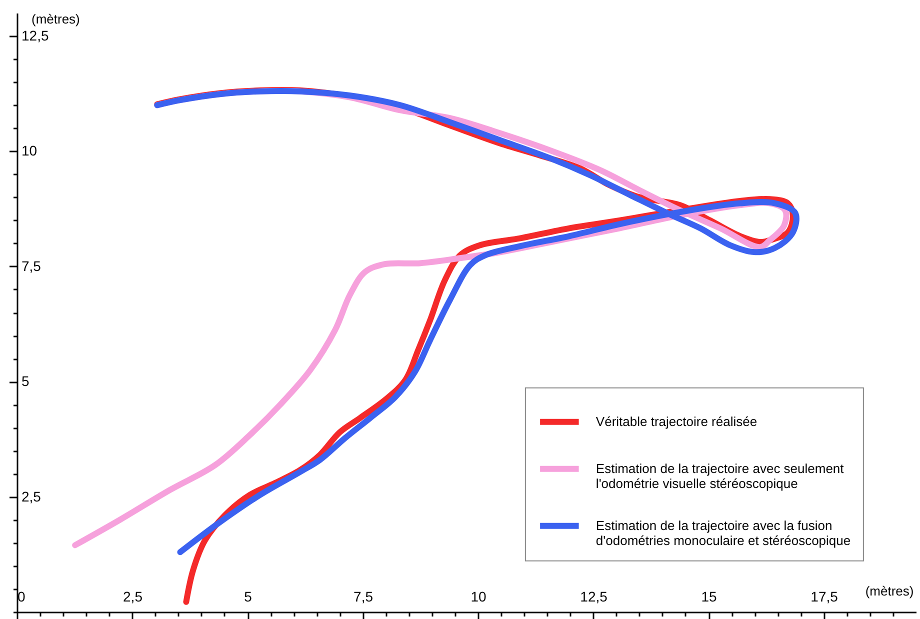  What do you see at coordinates (32, 496) in the screenshot?
I see `y-tick-label: 2,5` at bounding box center [32, 496].